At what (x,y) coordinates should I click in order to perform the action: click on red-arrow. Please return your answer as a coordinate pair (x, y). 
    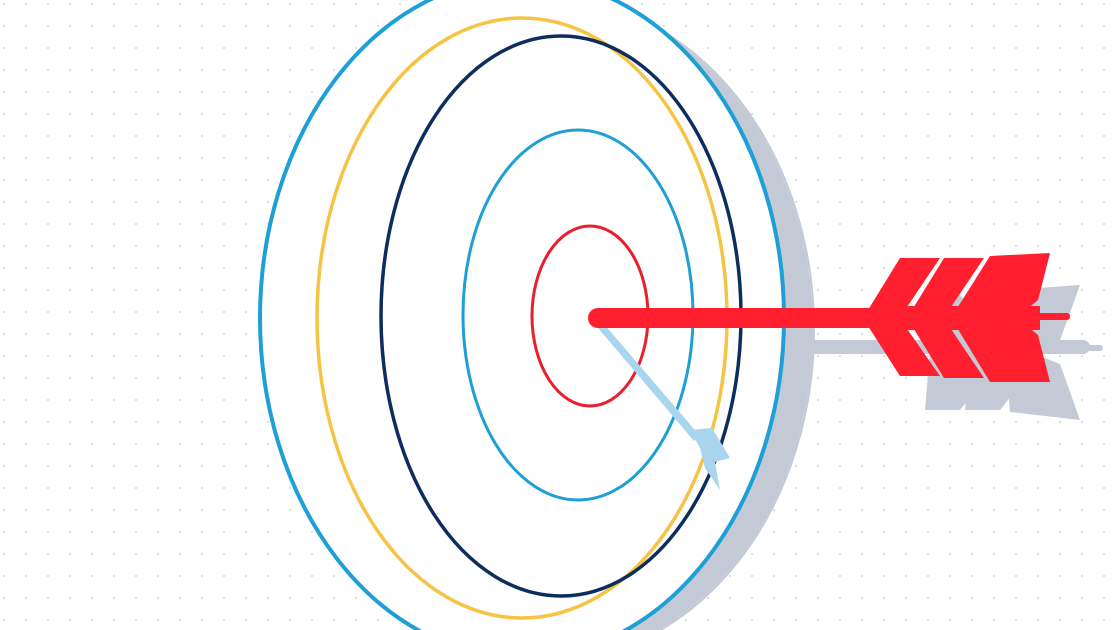
    Looking at the image, I should click on (829, 317).